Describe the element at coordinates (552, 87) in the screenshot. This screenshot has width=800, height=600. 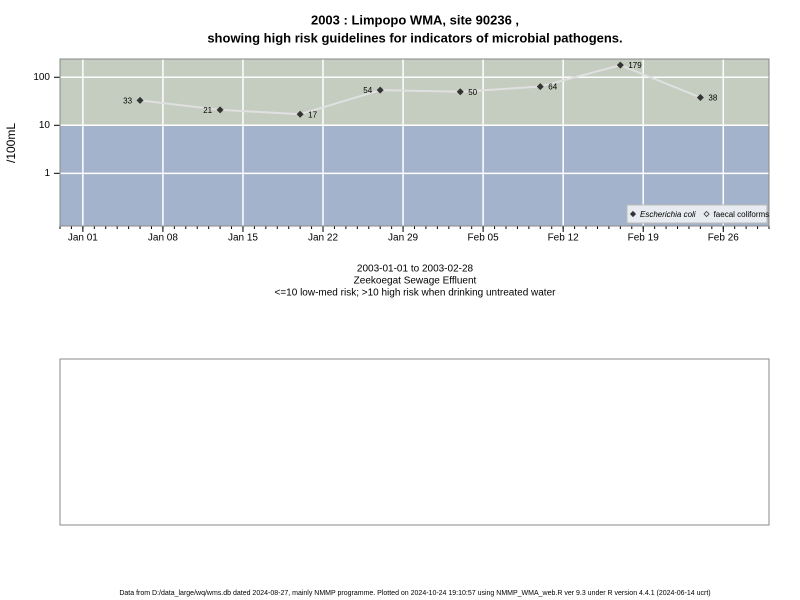
I see `data-label: 64` at that location.